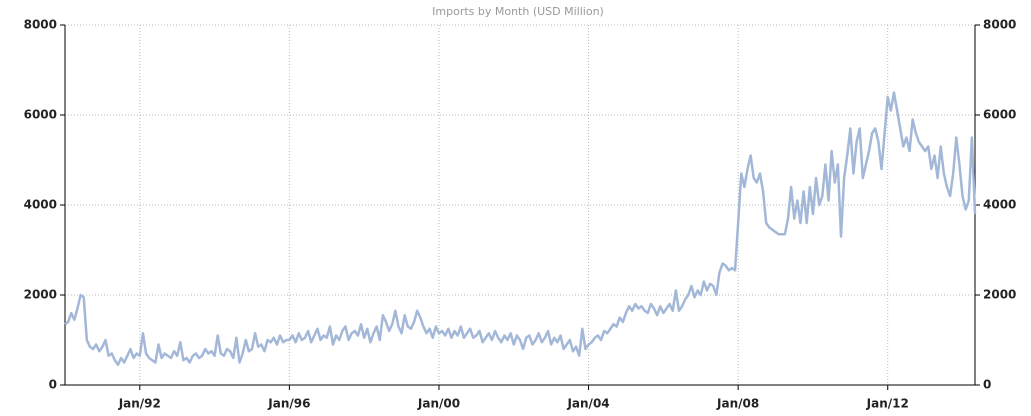 Image resolution: width=1031 pixels, height=416 pixels. Describe the element at coordinates (518, 11) in the screenshot. I see `chart-title: Imports by Month (USD Million)` at that location.